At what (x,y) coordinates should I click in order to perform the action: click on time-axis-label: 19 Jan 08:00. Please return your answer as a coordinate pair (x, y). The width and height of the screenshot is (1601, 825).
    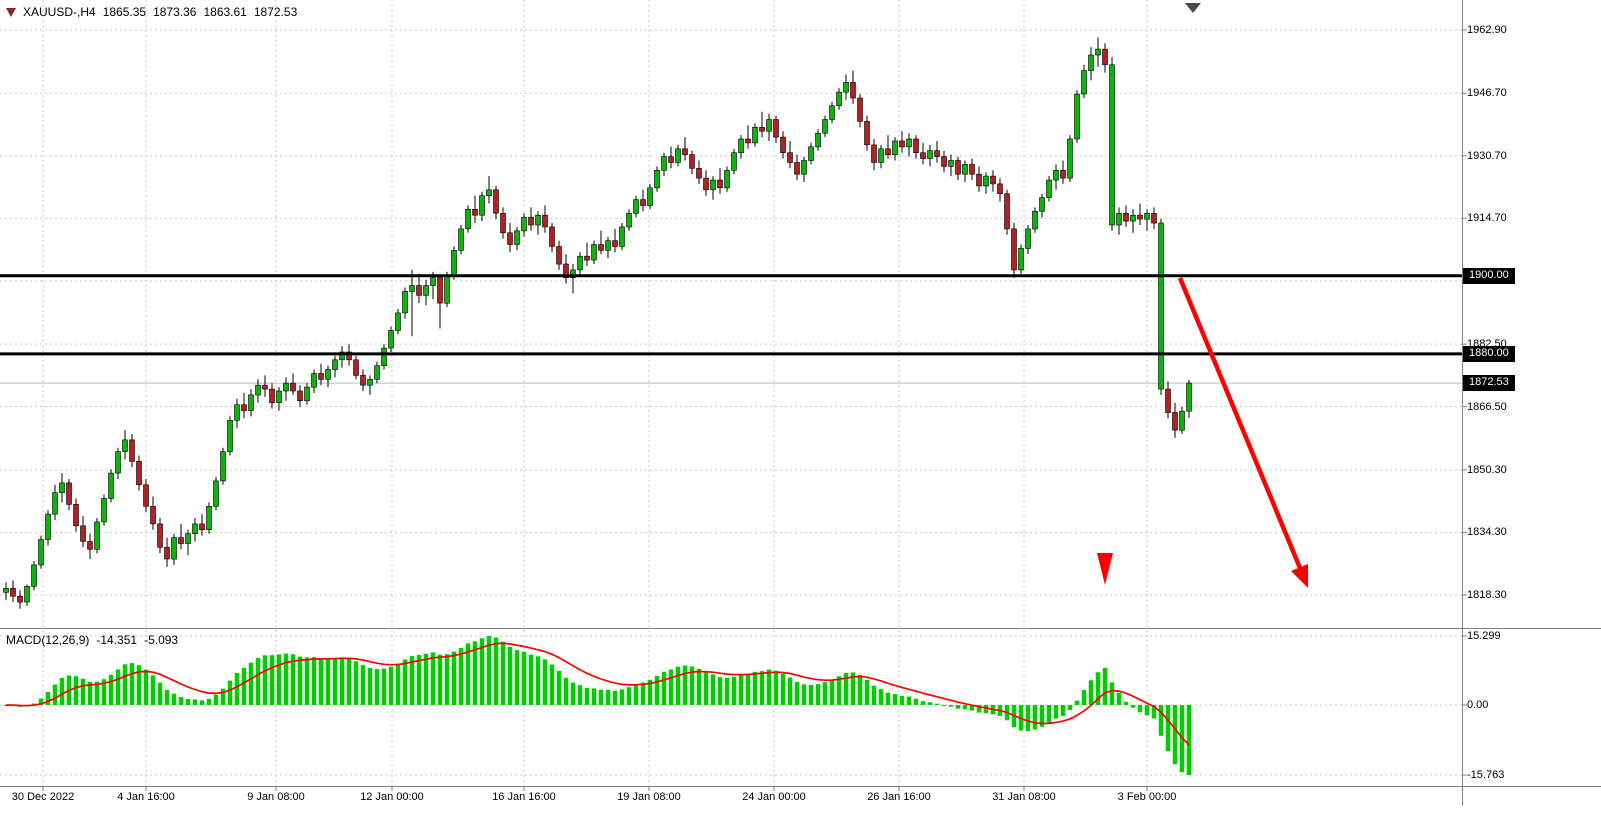
    Looking at the image, I should click on (649, 797).